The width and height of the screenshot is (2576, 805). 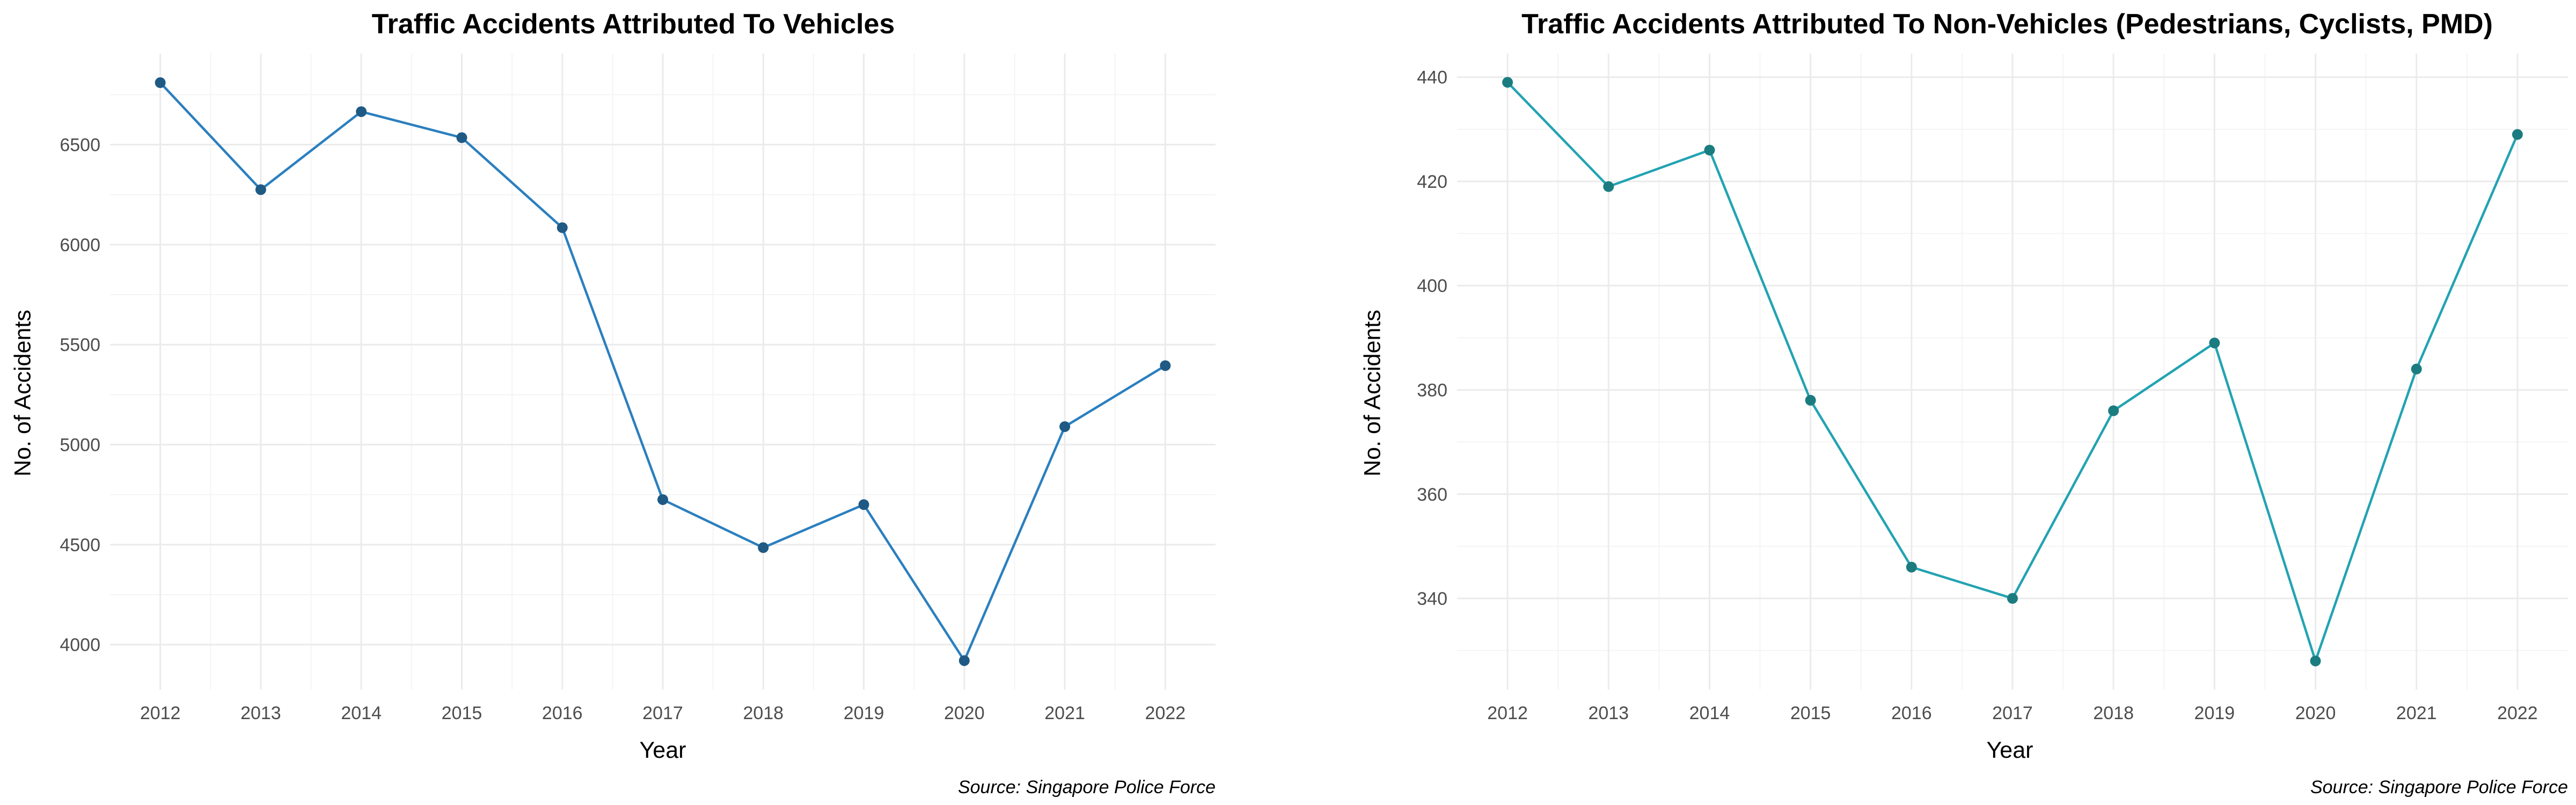 I want to click on y-tick-label: 6500, so click(x=80, y=145).